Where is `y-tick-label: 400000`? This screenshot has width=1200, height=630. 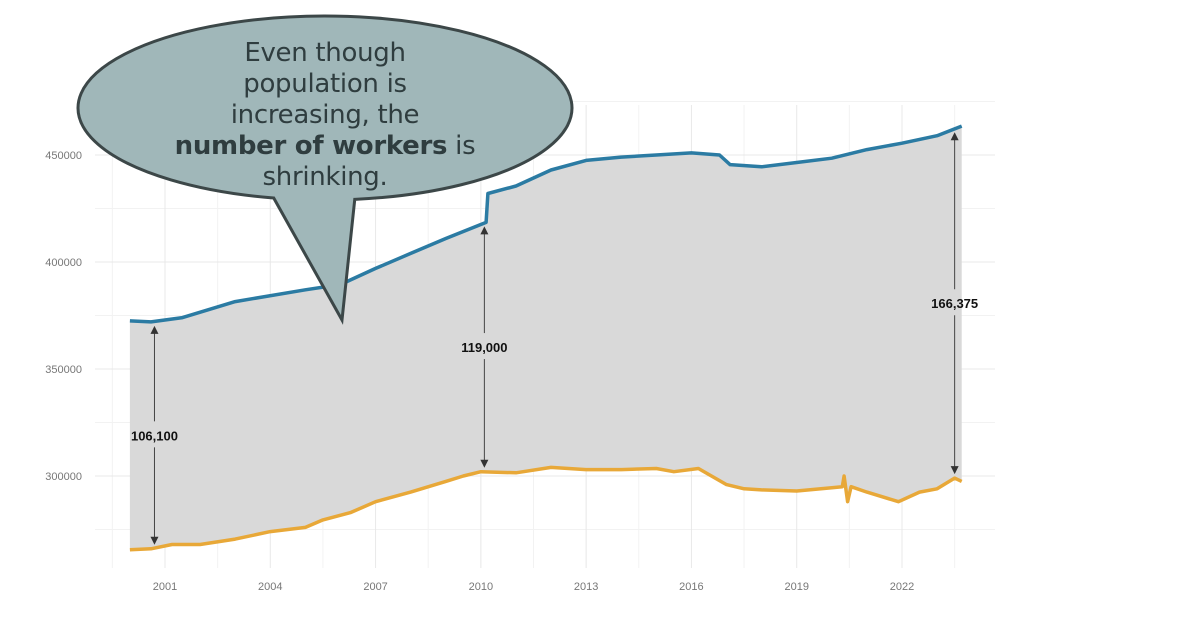
y-tick-label: 400000 is located at coordinates (63, 263).